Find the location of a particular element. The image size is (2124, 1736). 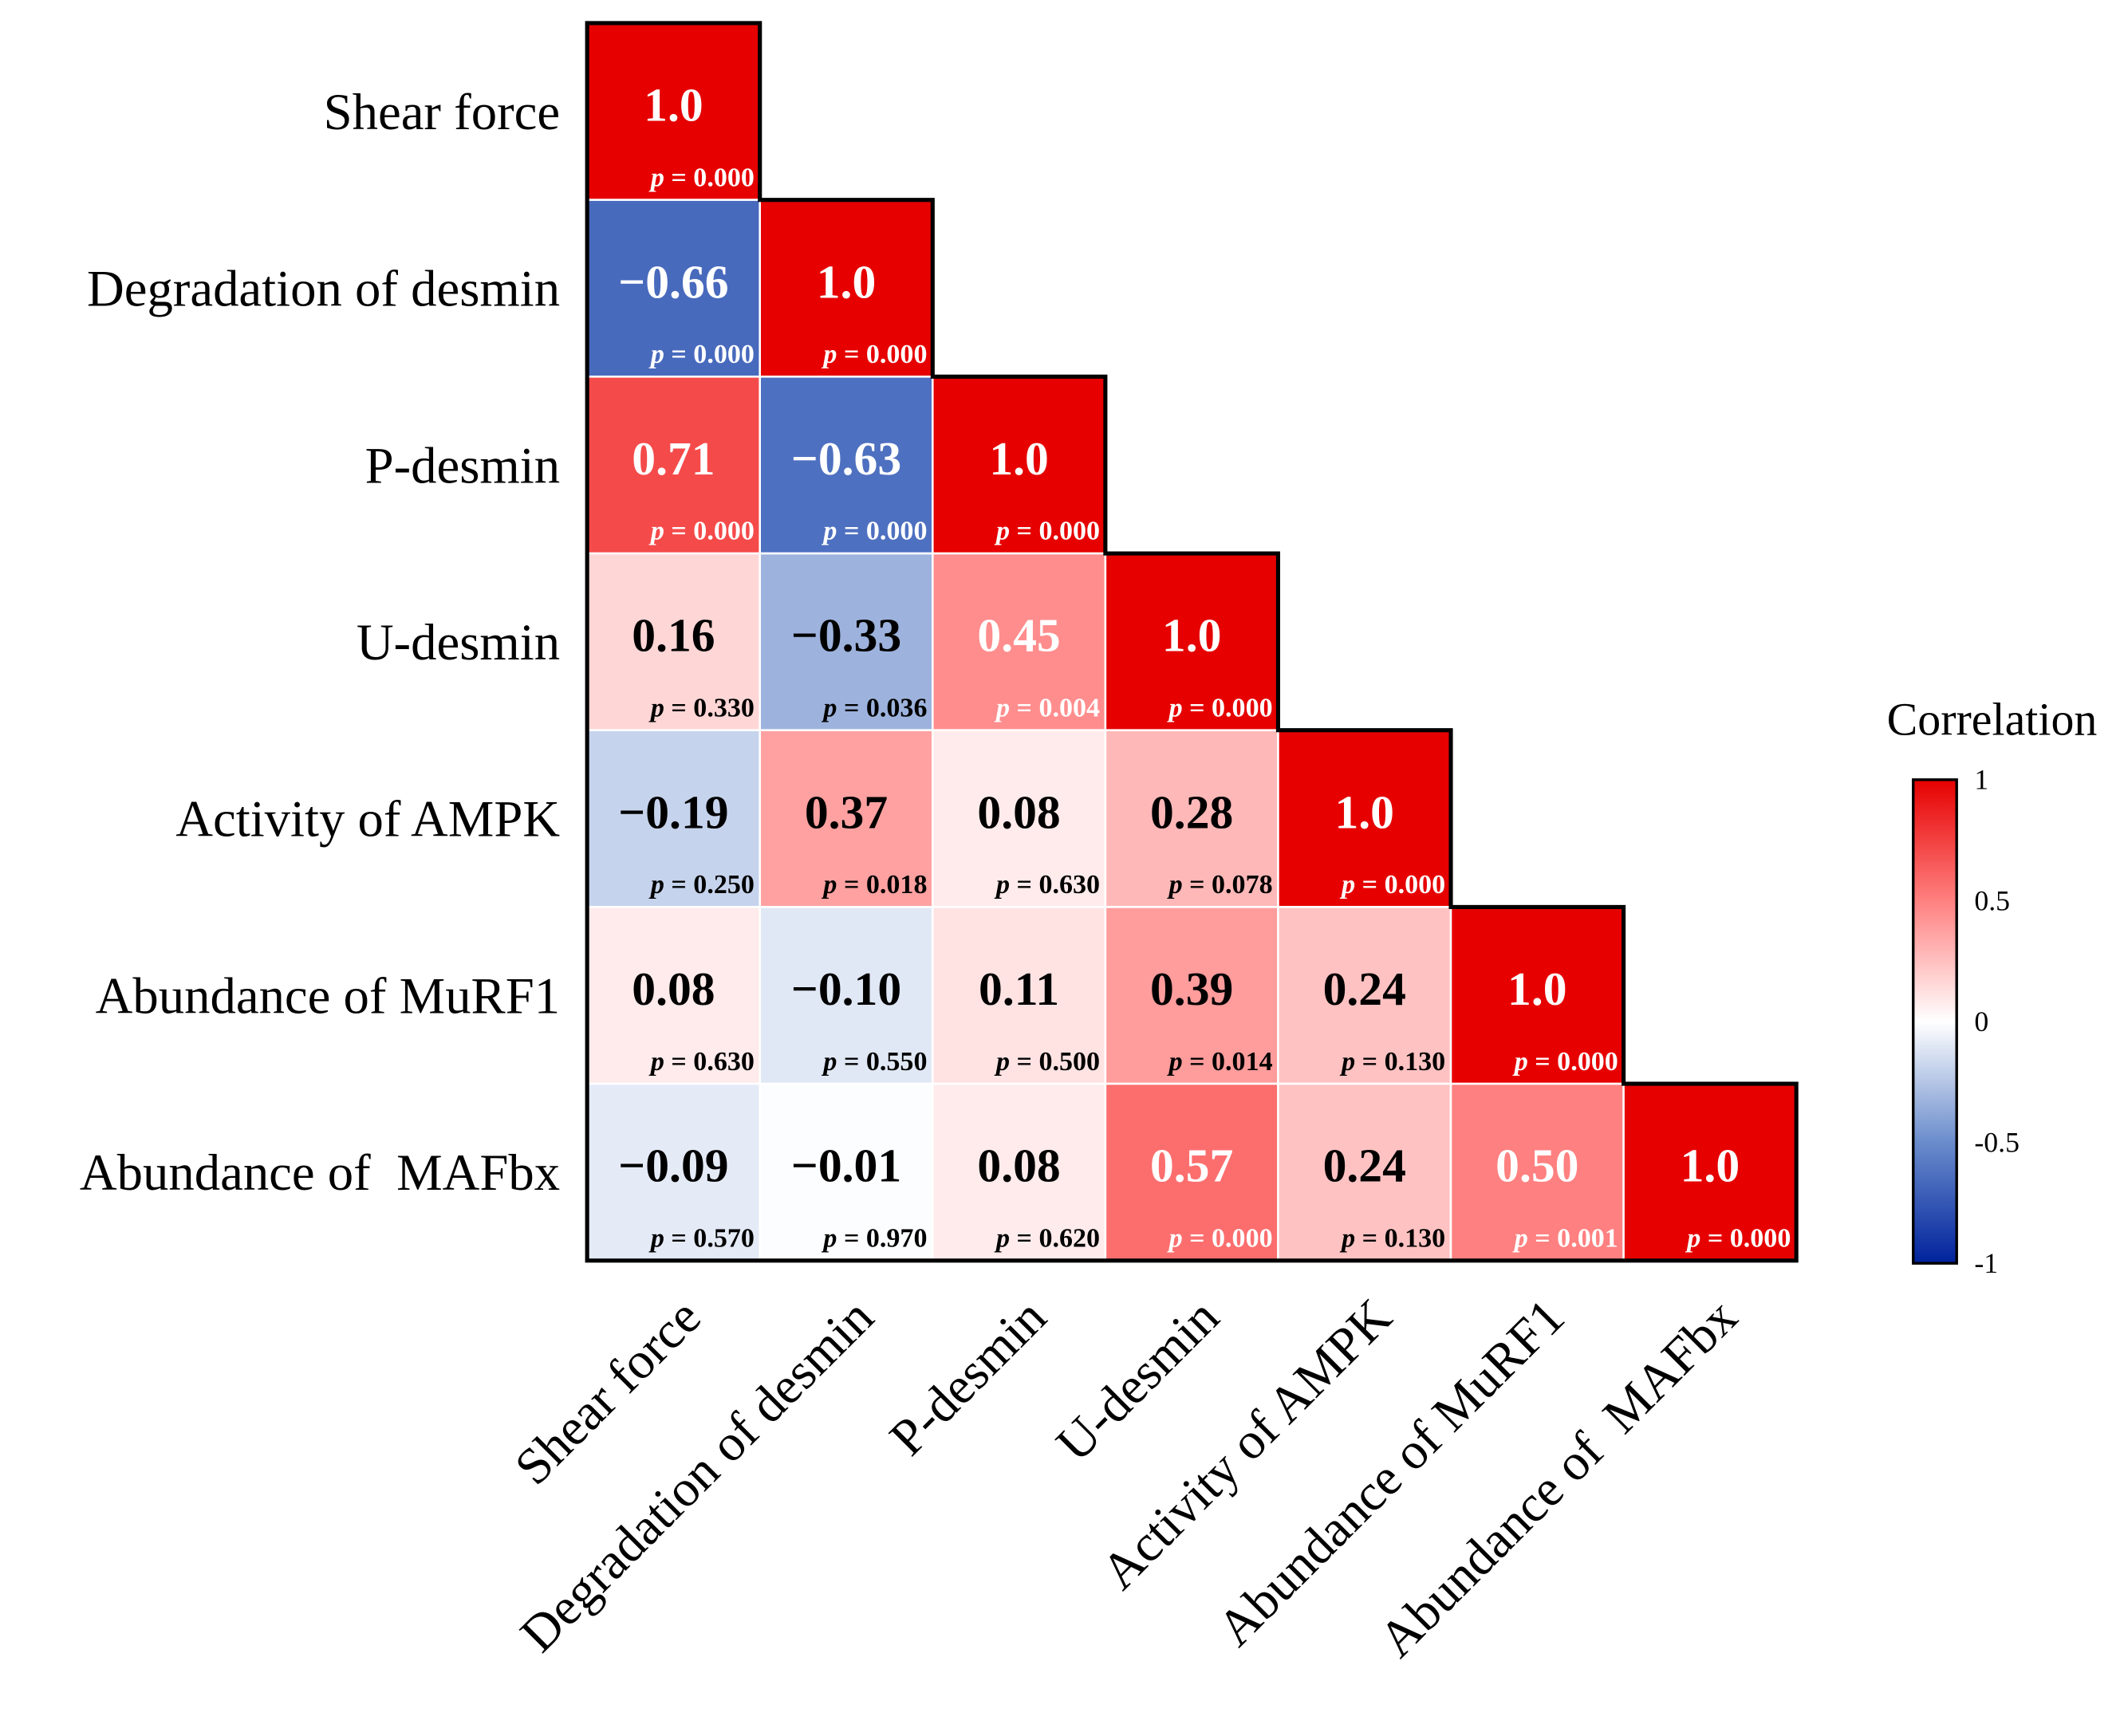

cell-p-value-label: p = 0.001 is located at coordinates (1565, 1238).